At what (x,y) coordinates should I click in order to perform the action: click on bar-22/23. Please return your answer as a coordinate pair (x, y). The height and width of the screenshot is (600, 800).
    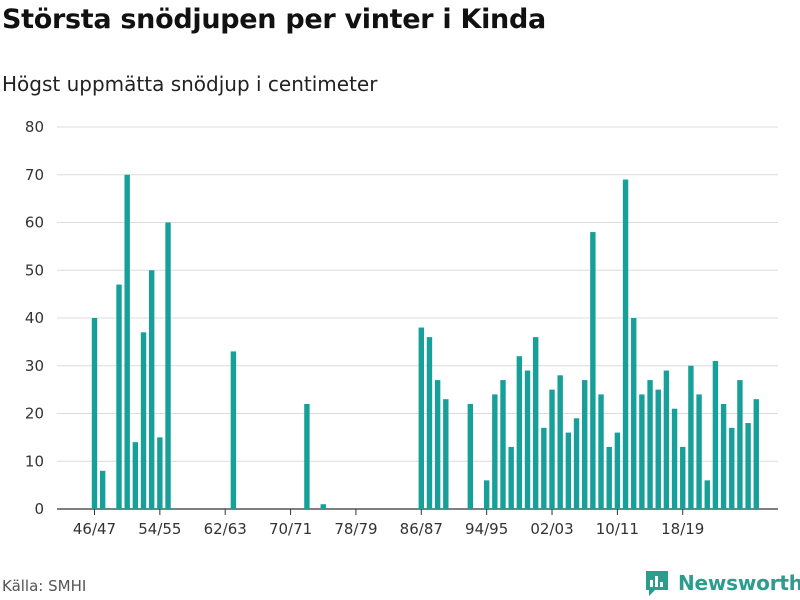
    Looking at the image, I should click on (715, 434).